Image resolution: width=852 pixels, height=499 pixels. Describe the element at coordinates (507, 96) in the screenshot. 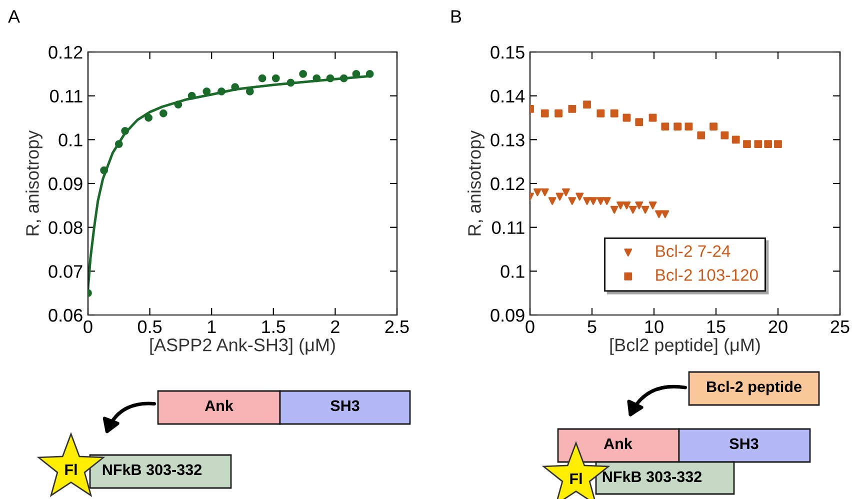

I see `y-tick-label: 0.14` at that location.